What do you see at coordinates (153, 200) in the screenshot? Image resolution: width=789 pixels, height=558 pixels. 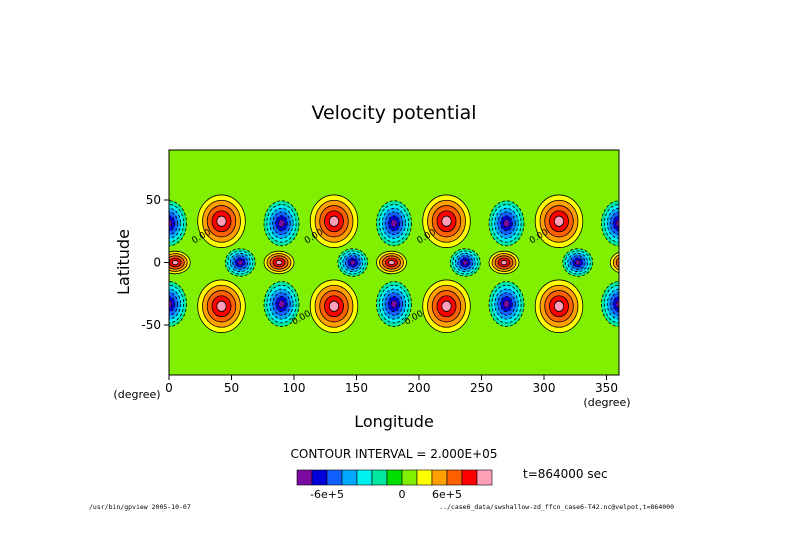 I see `y-tick-label: 50` at bounding box center [153, 200].